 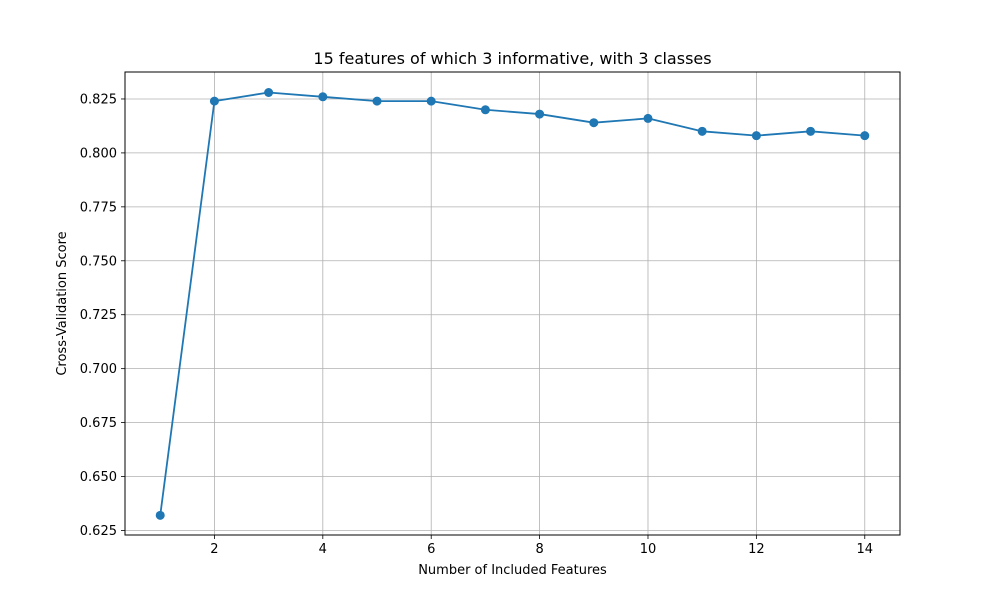 I want to click on x-tick-label: 10, so click(x=648, y=549).